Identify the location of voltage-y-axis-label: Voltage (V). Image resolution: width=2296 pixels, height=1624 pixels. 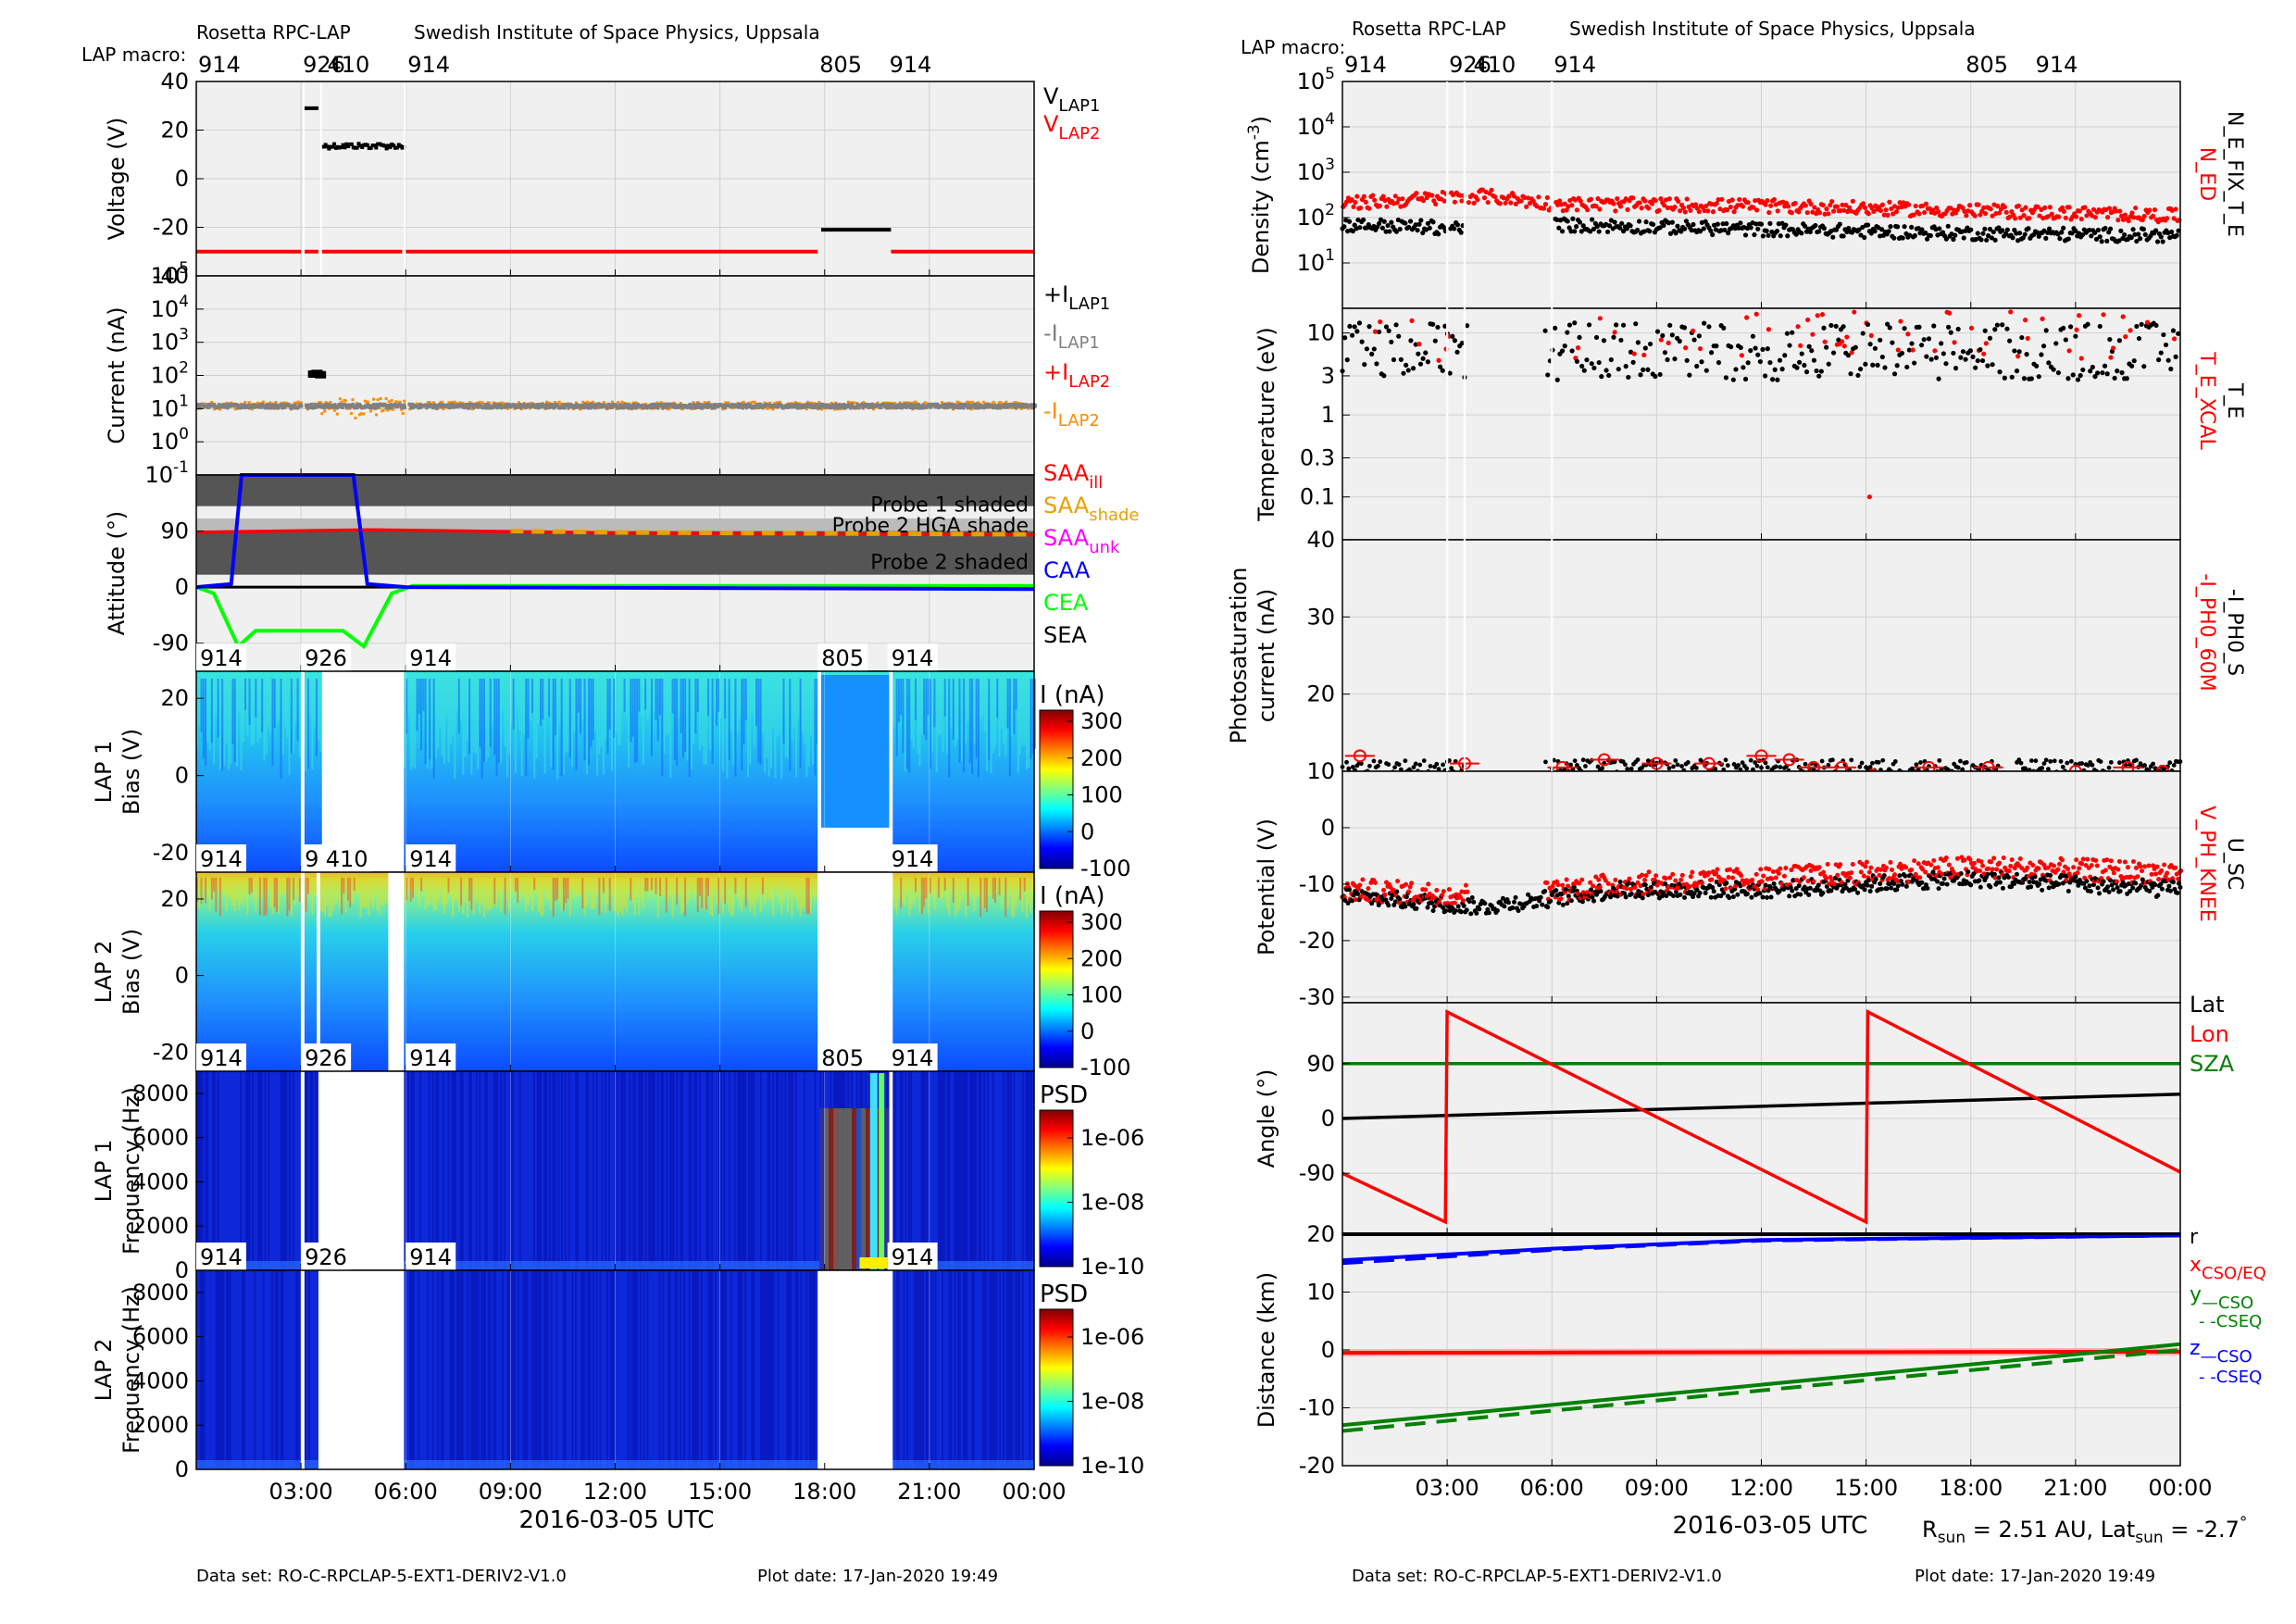
(117, 179).